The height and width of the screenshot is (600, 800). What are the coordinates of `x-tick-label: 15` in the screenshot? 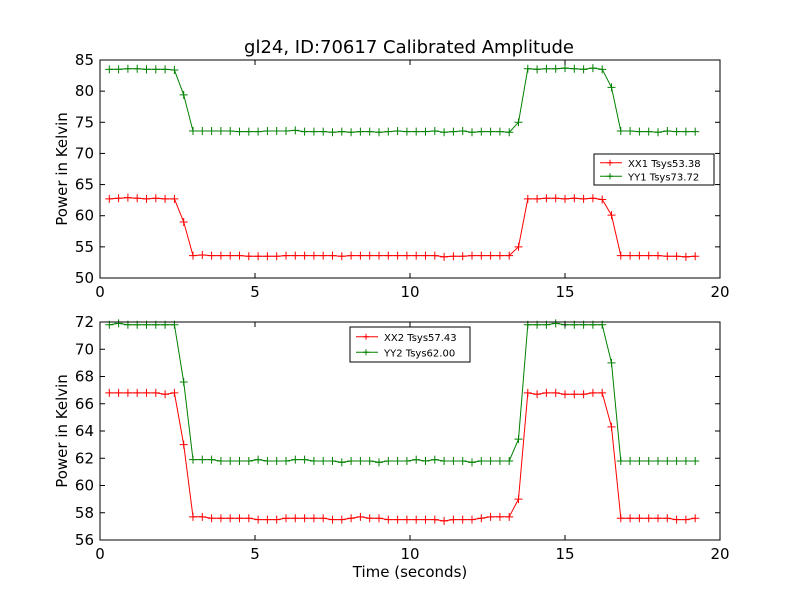 It's located at (564, 292).